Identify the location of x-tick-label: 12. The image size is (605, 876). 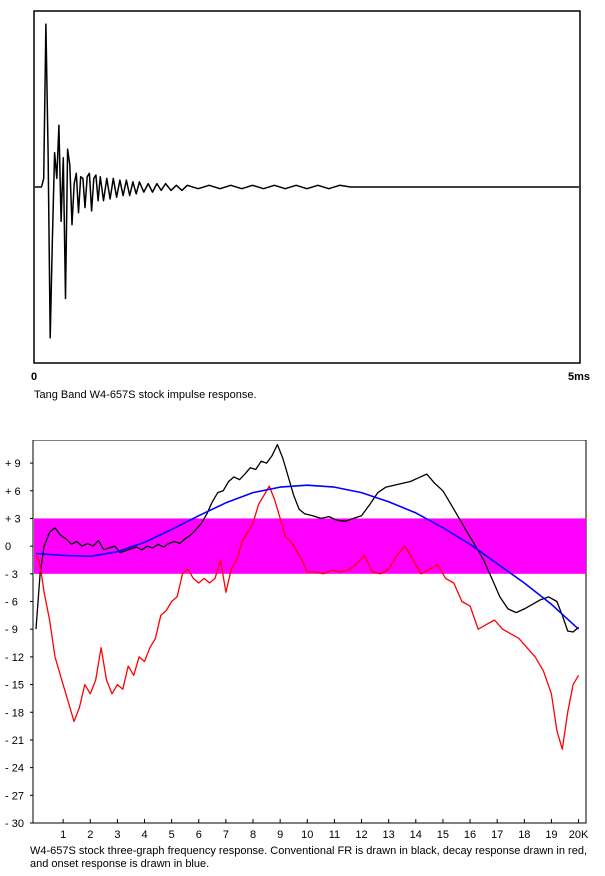
(361, 835).